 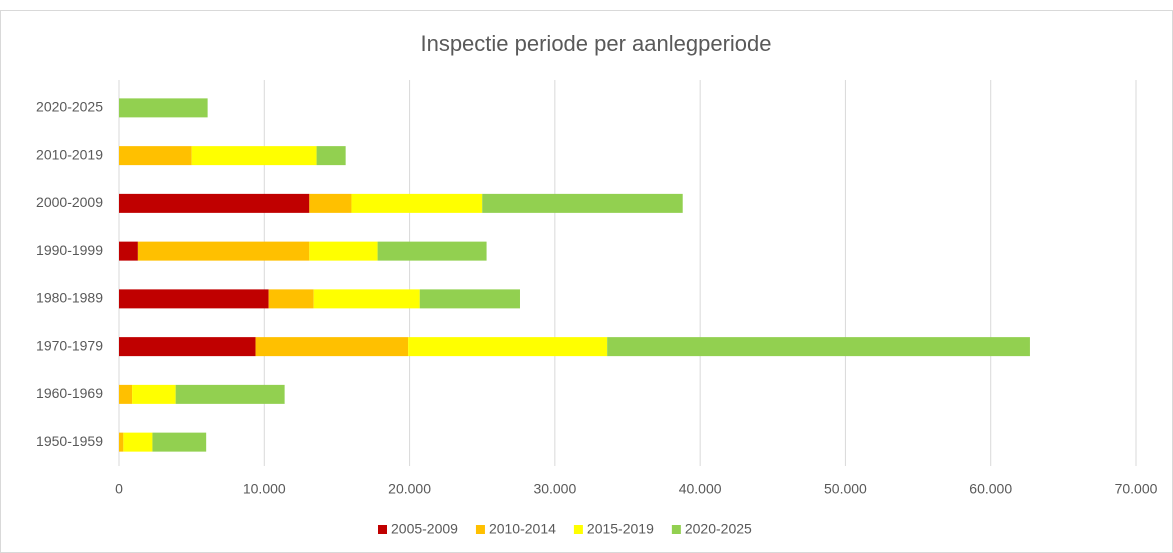 What do you see at coordinates (69, 298) in the screenshot?
I see `y-tick-label: 1980-1989` at bounding box center [69, 298].